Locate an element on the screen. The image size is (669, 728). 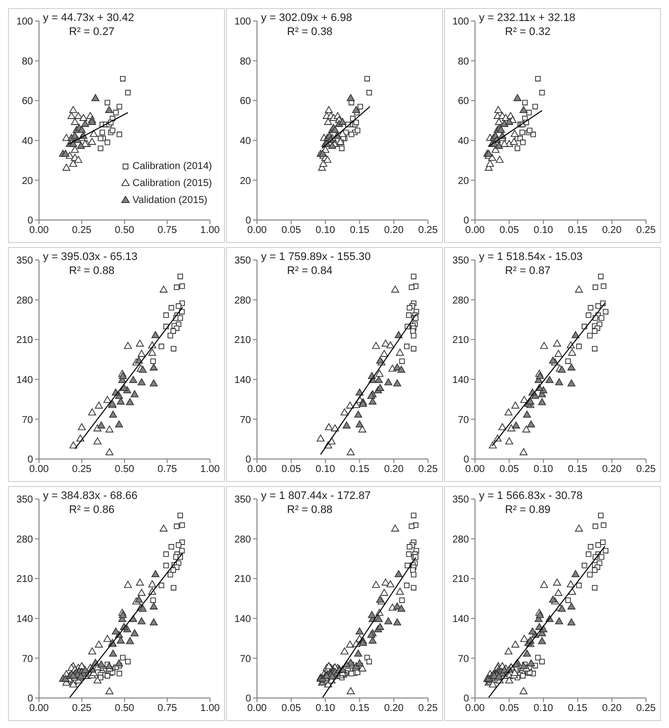
annotation: y = 1 566.83x - 30.78 is located at coordinates (531, 496).